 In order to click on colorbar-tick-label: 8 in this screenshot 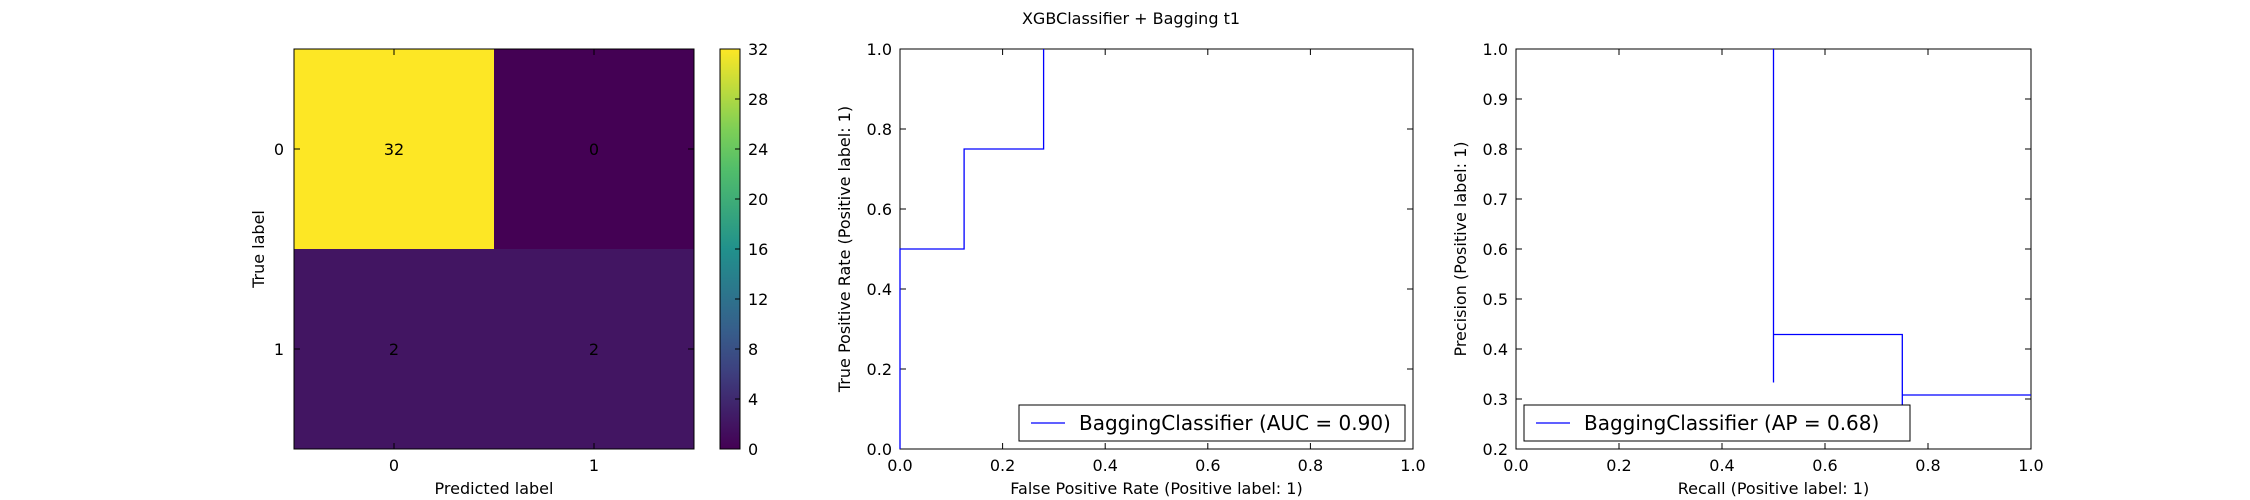, I will do `click(753, 349)`.